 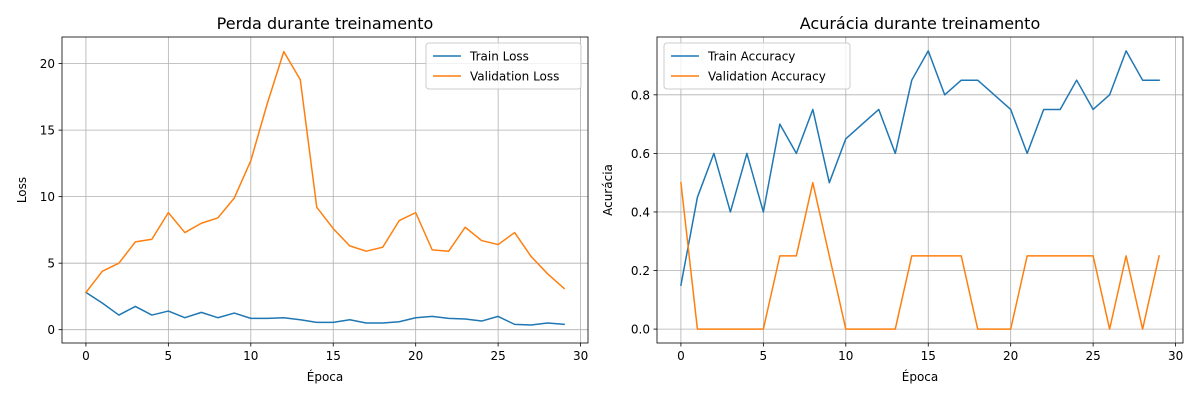 What do you see at coordinates (47, 131) in the screenshot?
I see `y-tick-label: 15` at bounding box center [47, 131].